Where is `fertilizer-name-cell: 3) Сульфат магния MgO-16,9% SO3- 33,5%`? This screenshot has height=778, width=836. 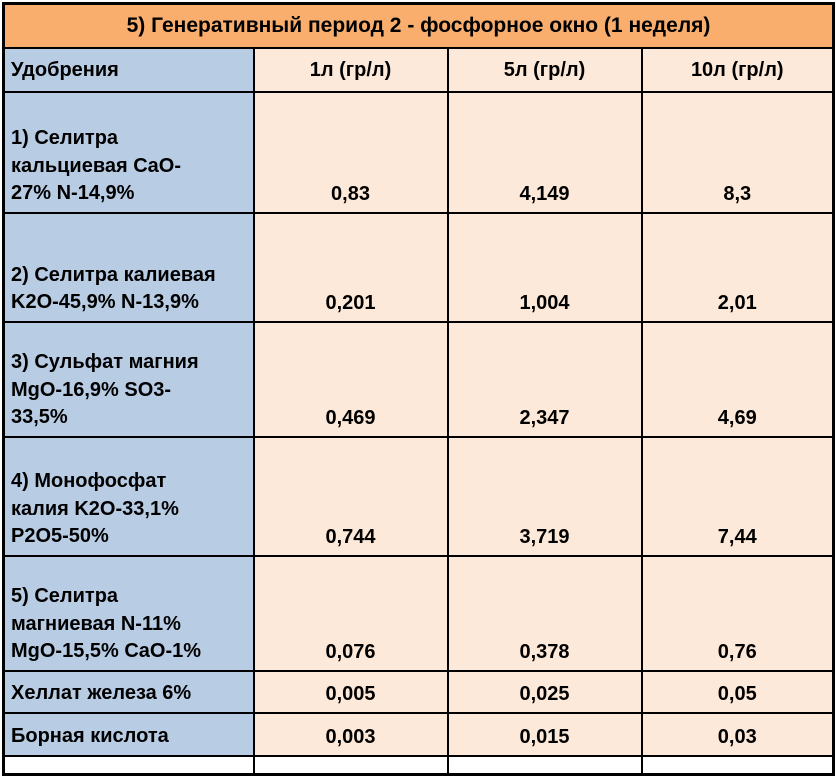 fertilizer-name-cell: 3) Сульфат магния MgO-16,9% SO3- 33,5% is located at coordinates (128, 379).